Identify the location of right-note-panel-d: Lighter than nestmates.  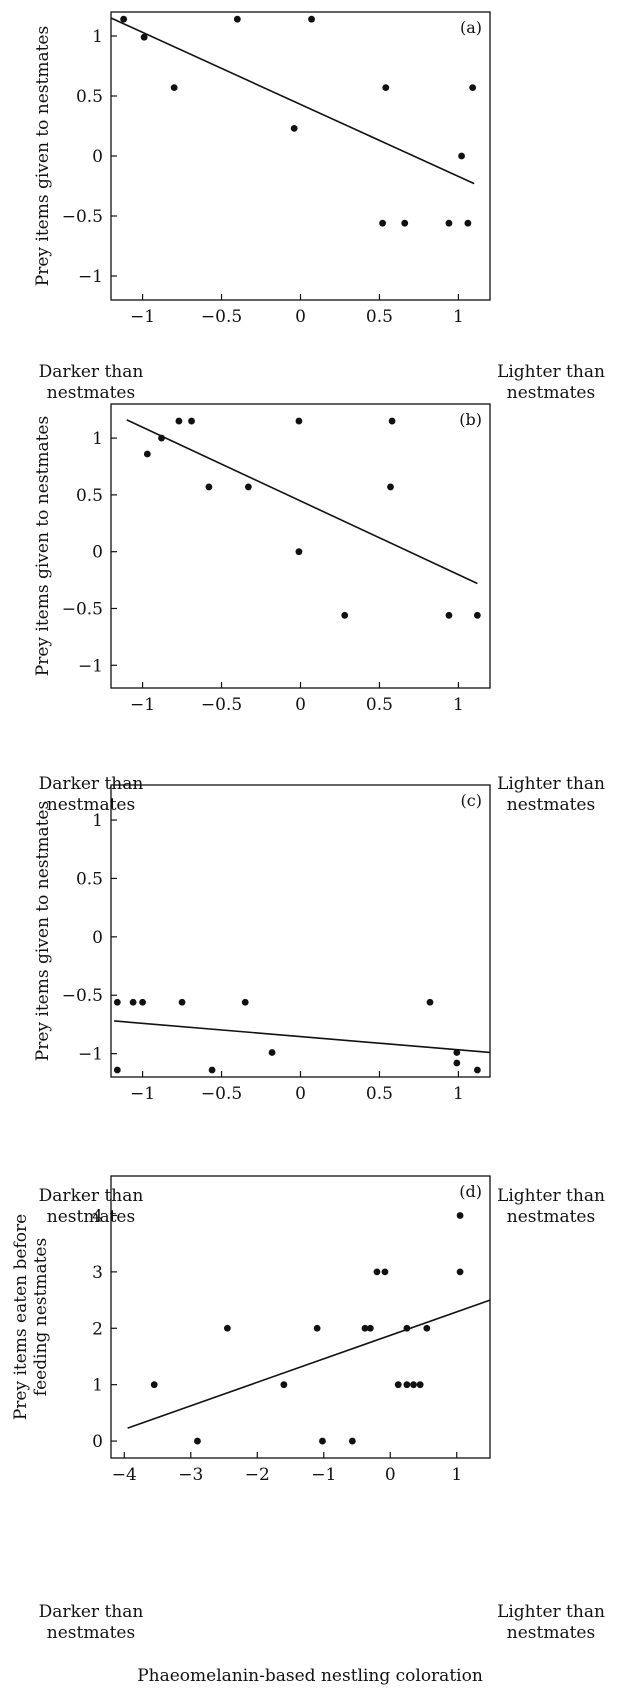
(551, 1623).